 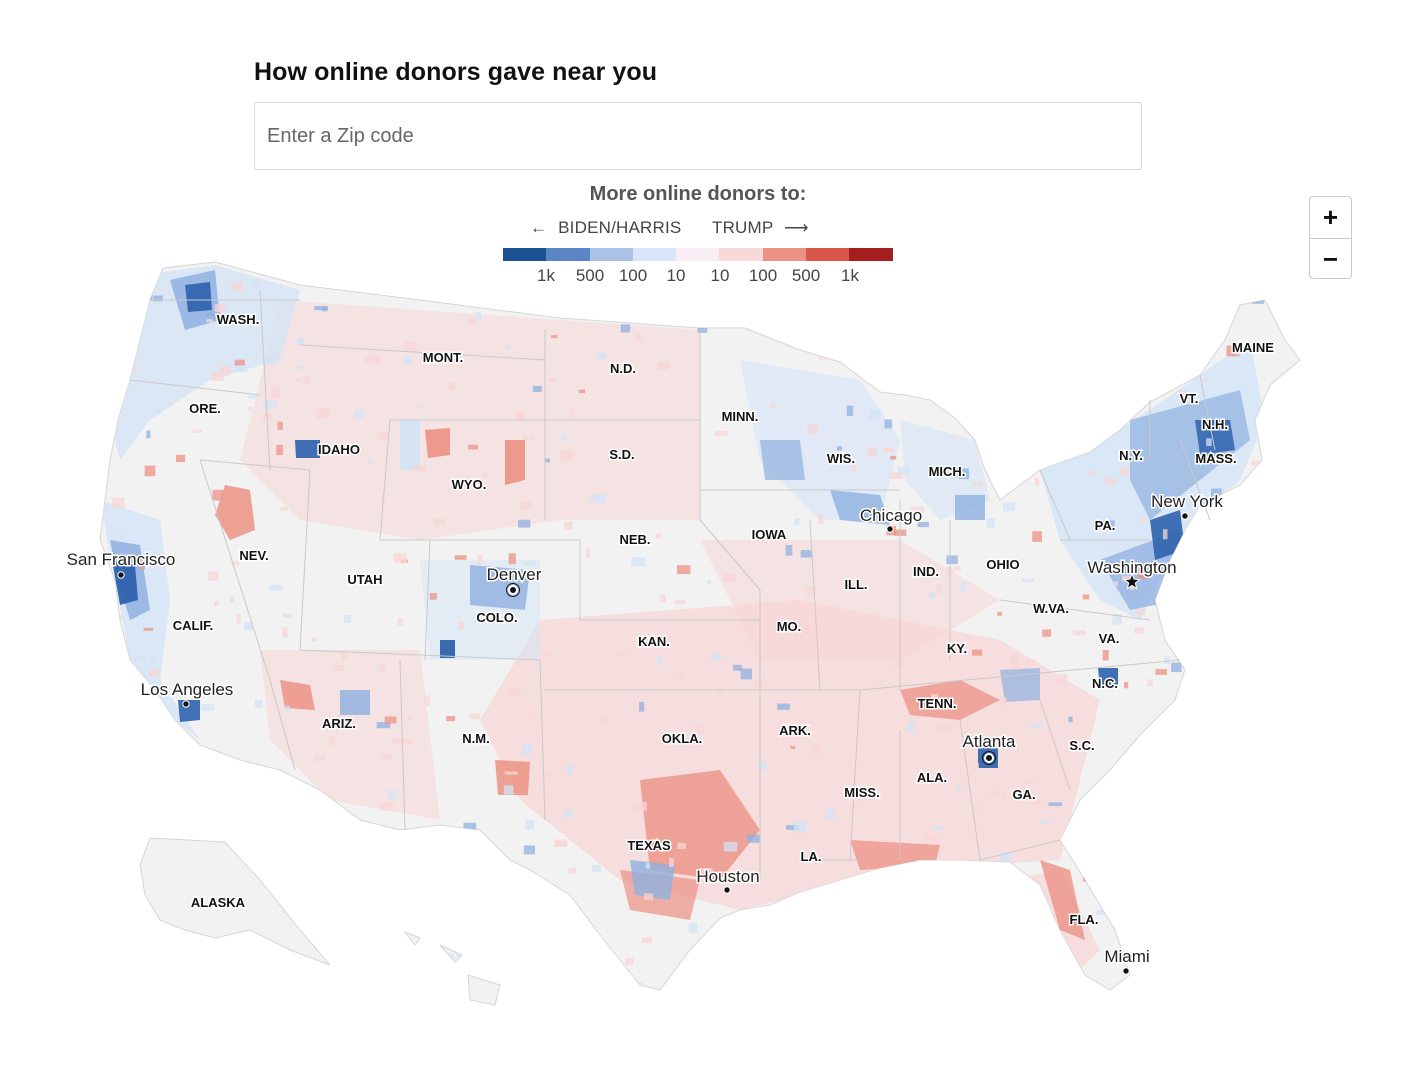 What do you see at coordinates (634, 539) in the screenshot?
I see `state-label: NEB.` at bounding box center [634, 539].